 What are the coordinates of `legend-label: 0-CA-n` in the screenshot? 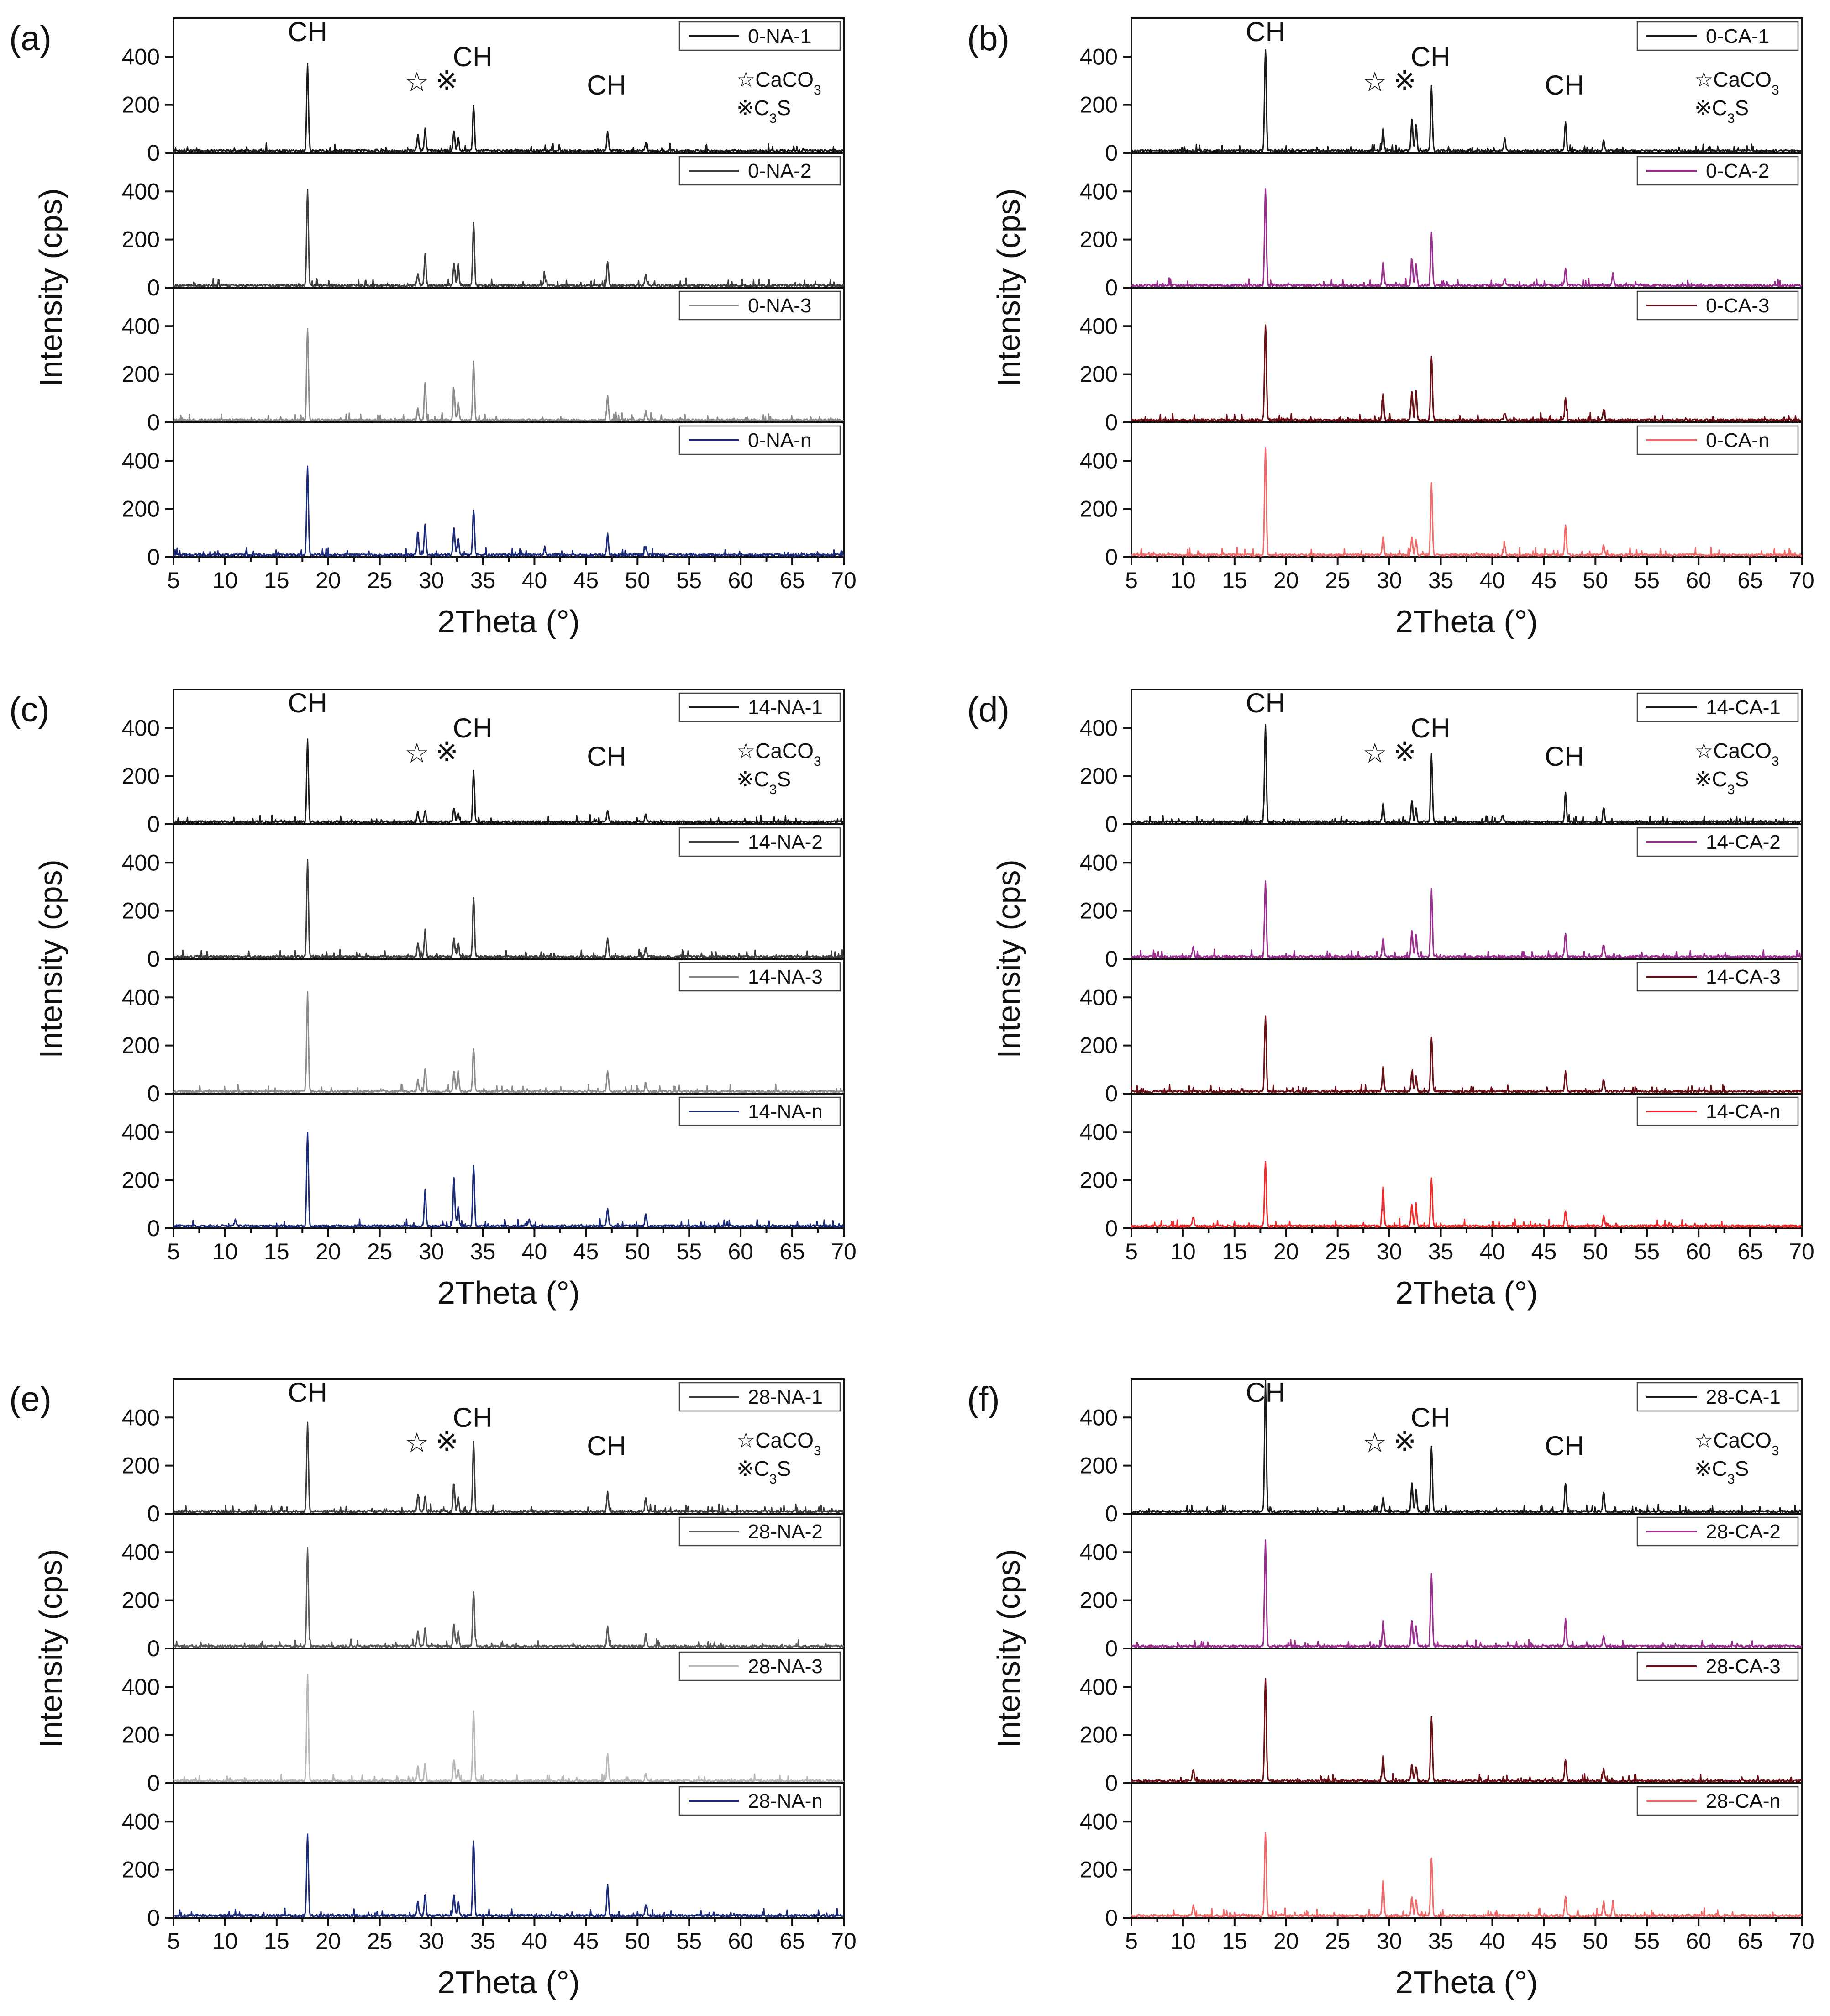 It's located at (1737, 440).